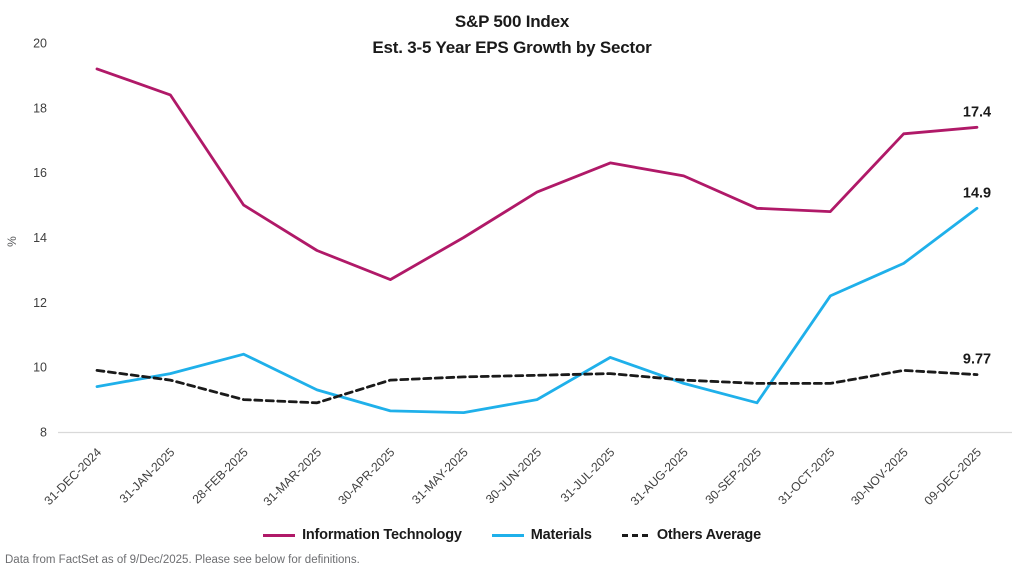  I want to click on information-technology-end-label: 17.4, so click(977, 112).